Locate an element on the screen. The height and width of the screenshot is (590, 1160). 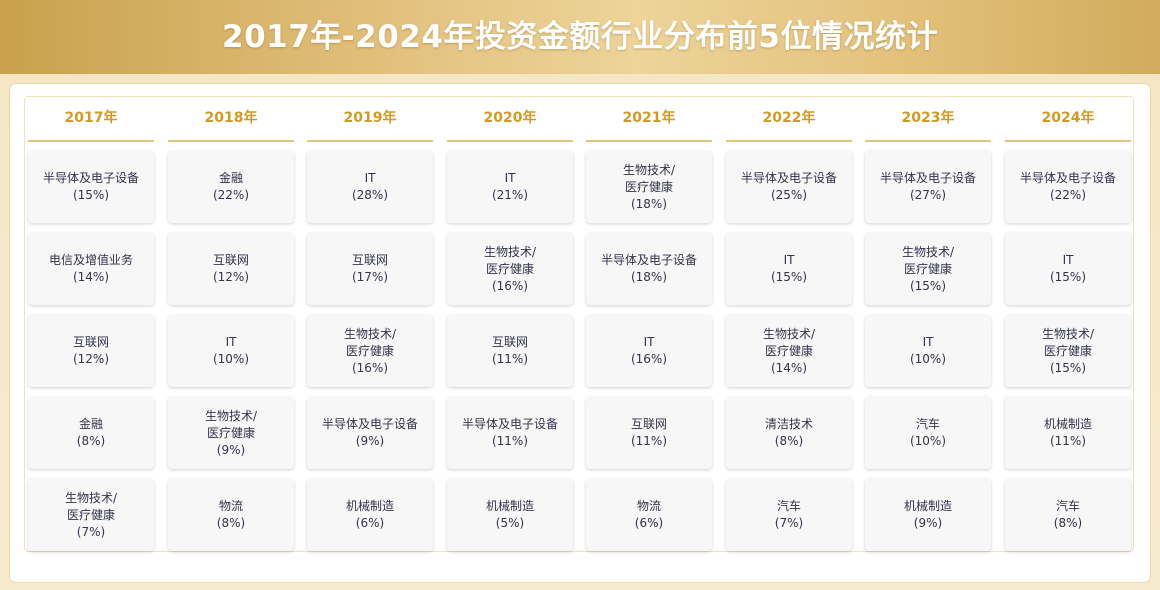
industry-cell: IT (21%) is located at coordinates (510, 187).